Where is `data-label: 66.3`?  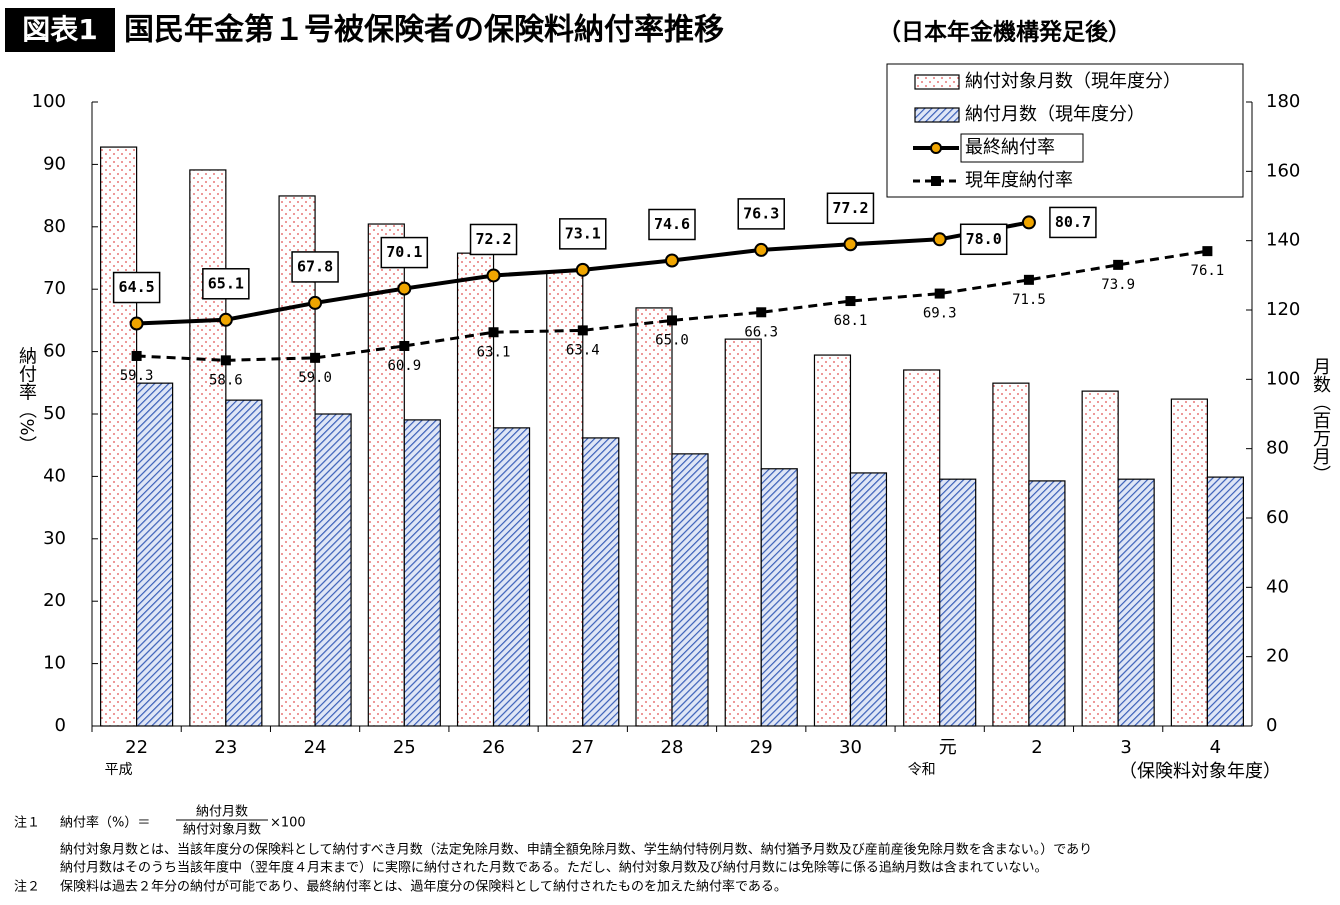
data-label: 66.3 is located at coordinates (761, 332).